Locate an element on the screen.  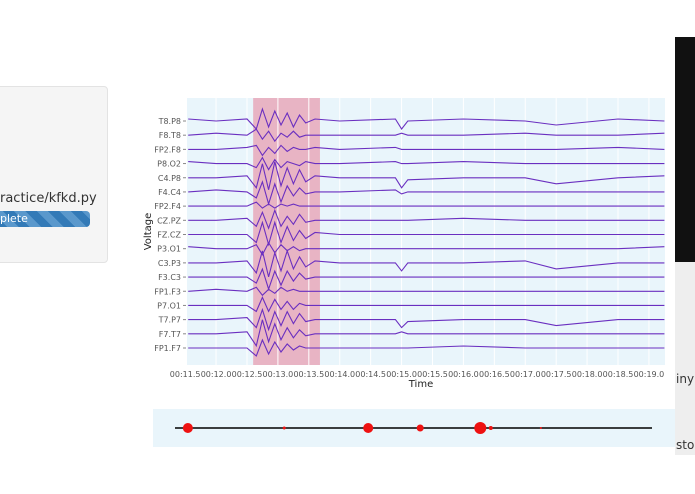
file-path: ractice/kfkd.py is located at coordinates (48, 198).